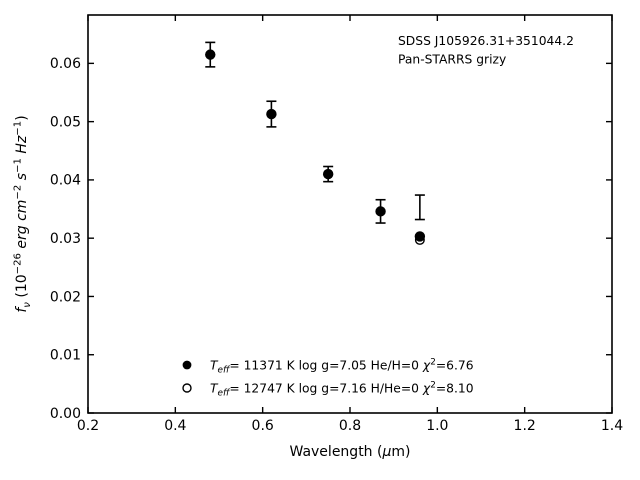 This screenshot has width=640, height=480. What do you see at coordinates (342, 390) in the screenshot?
I see `legend-entry-label: Teff= 12747 K log g=7.16 H/He=0 χ2=8.10` at bounding box center [342, 390].